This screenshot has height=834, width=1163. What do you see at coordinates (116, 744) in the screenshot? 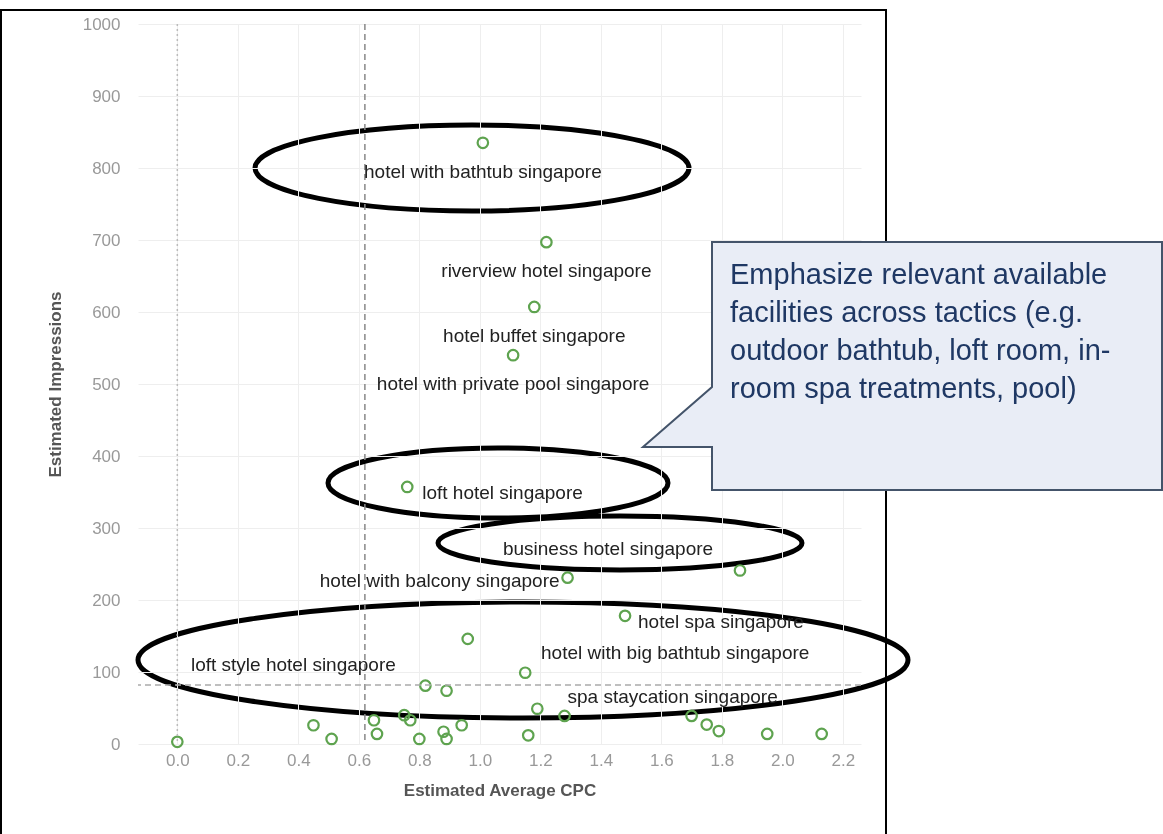
I see `y-tick-label: 0` at bounding box center [116, 744].